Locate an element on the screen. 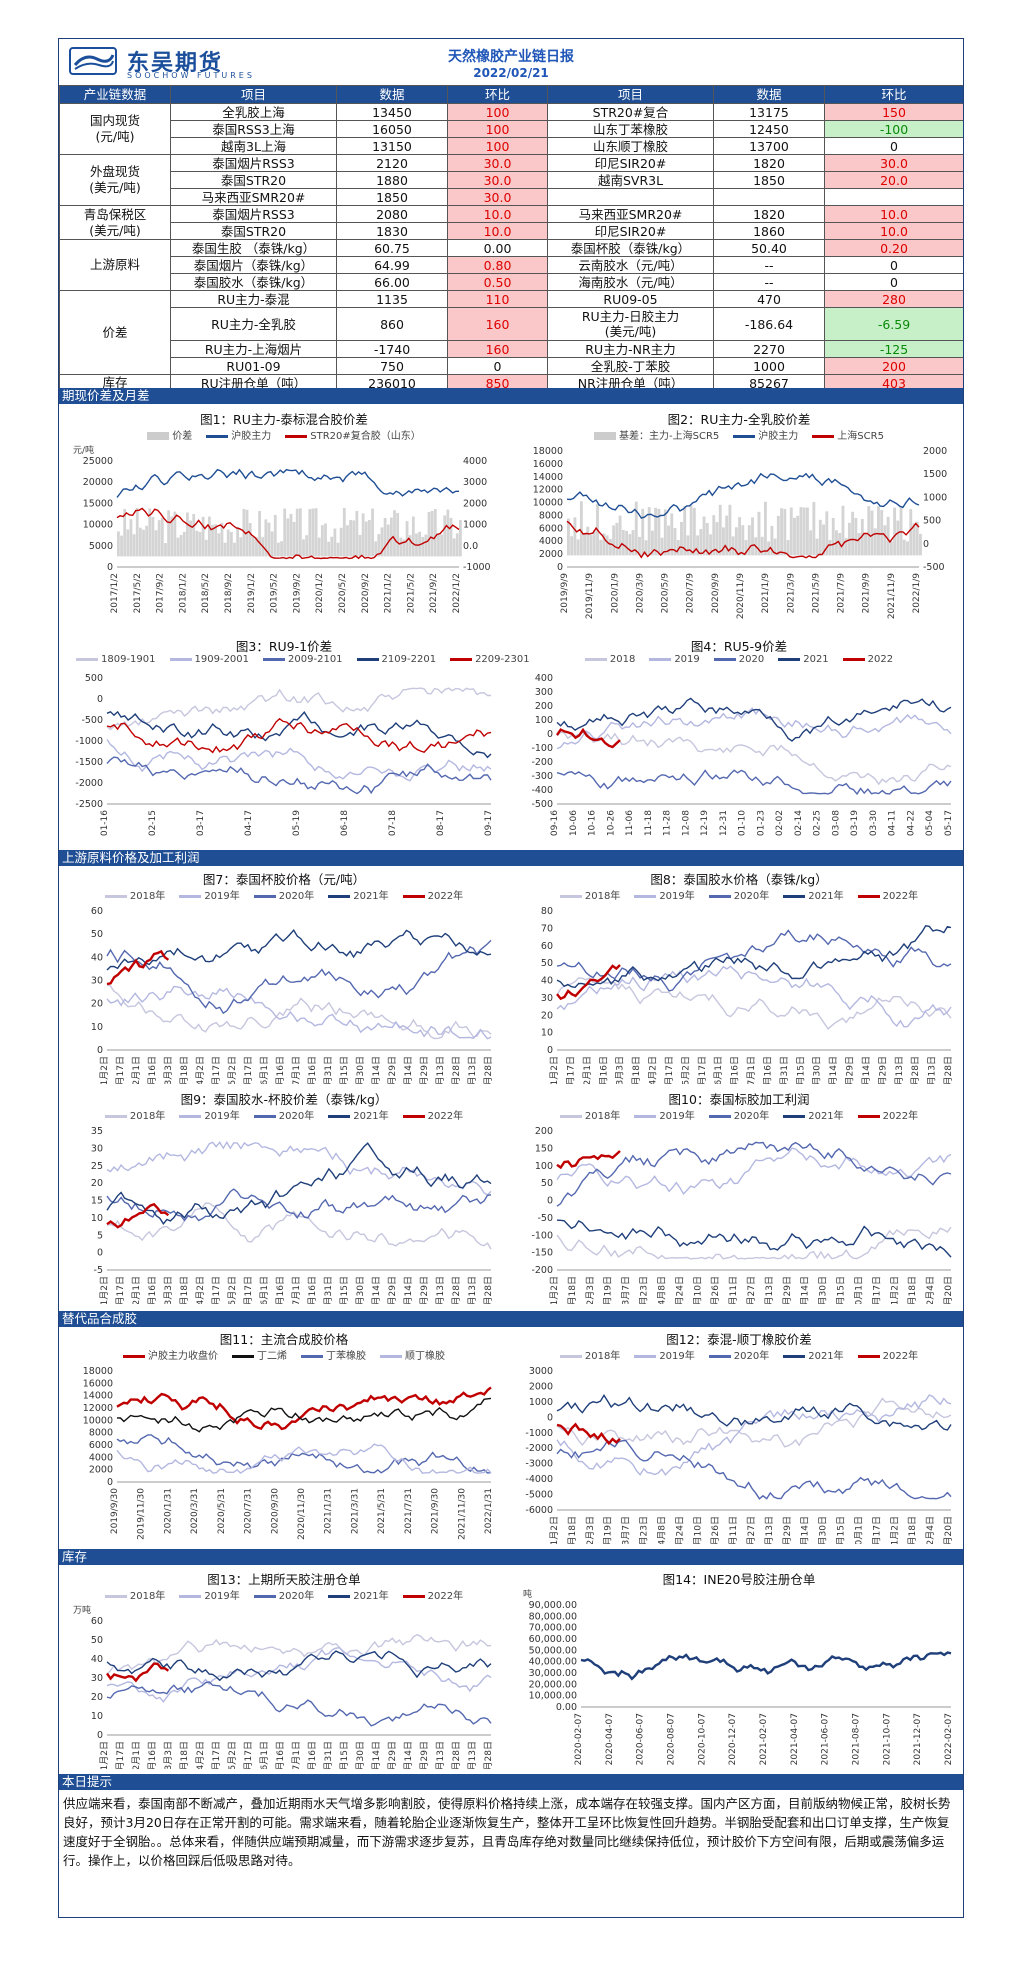  x-tick-label: 11-06 is located at coordinates (630, 823).